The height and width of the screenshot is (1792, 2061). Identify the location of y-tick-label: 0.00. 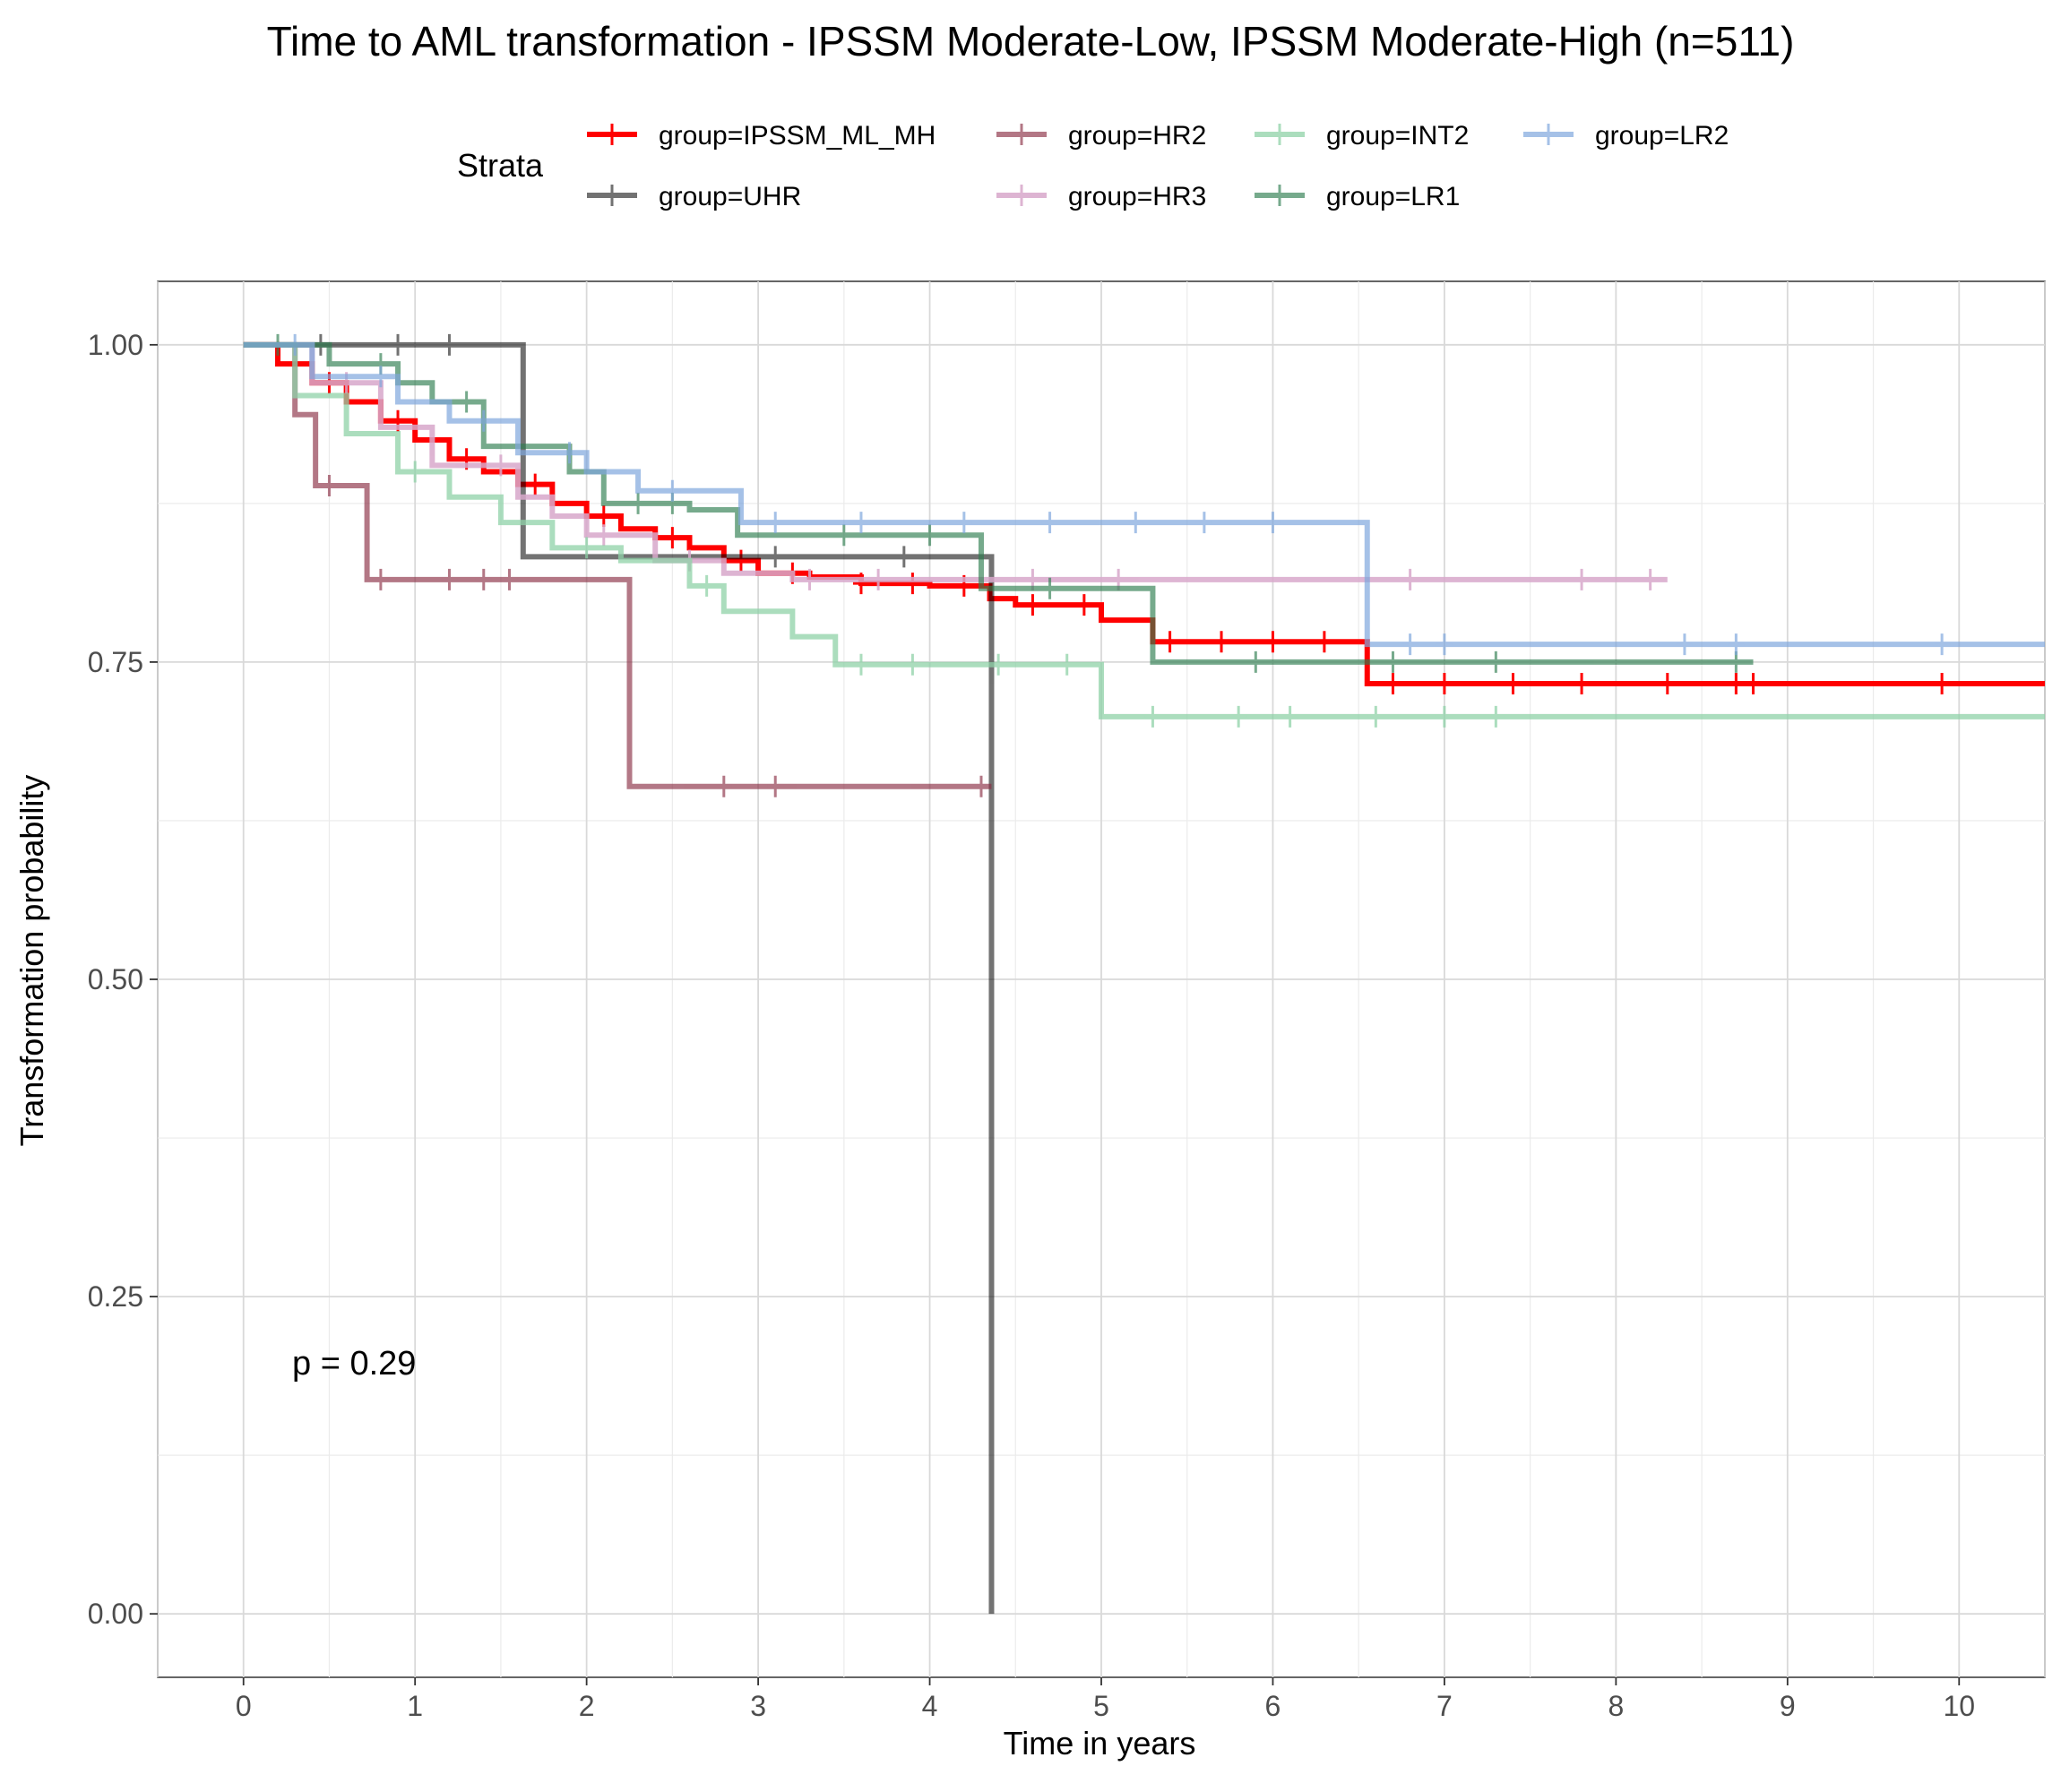
(115, 1614).